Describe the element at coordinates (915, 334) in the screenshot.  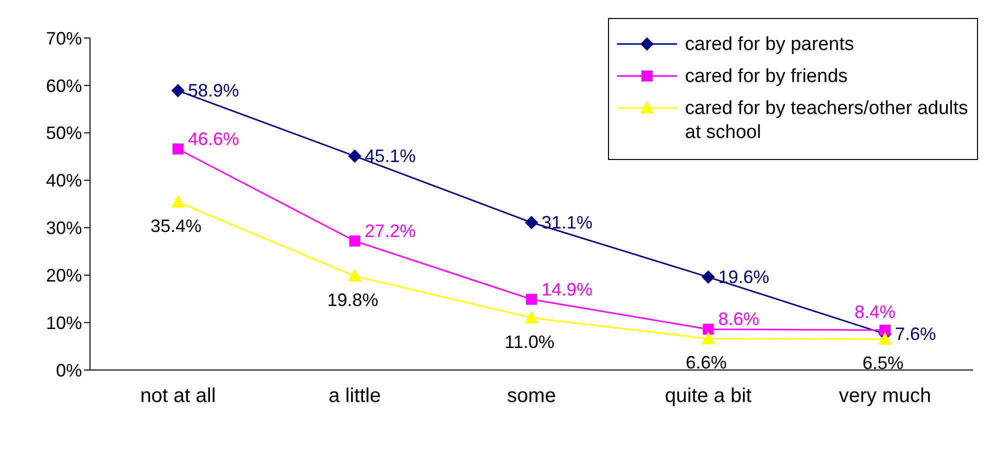
I see `data-label: 7.6%` at that location.